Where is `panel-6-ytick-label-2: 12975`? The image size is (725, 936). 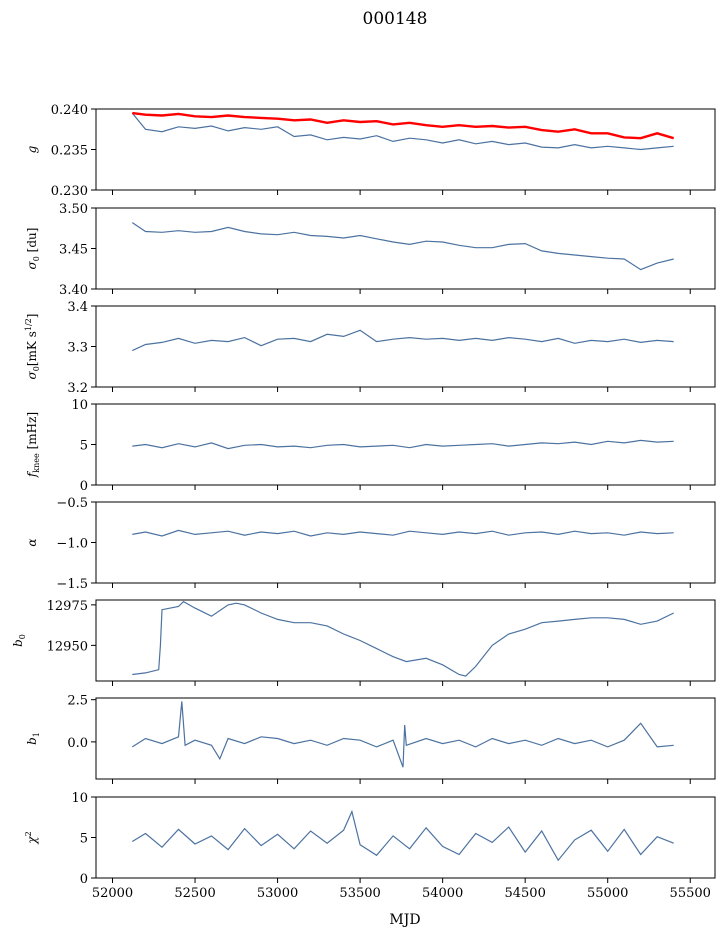
panel-6-ytick-label-2: 12975 is located at coordinates (67, 606).